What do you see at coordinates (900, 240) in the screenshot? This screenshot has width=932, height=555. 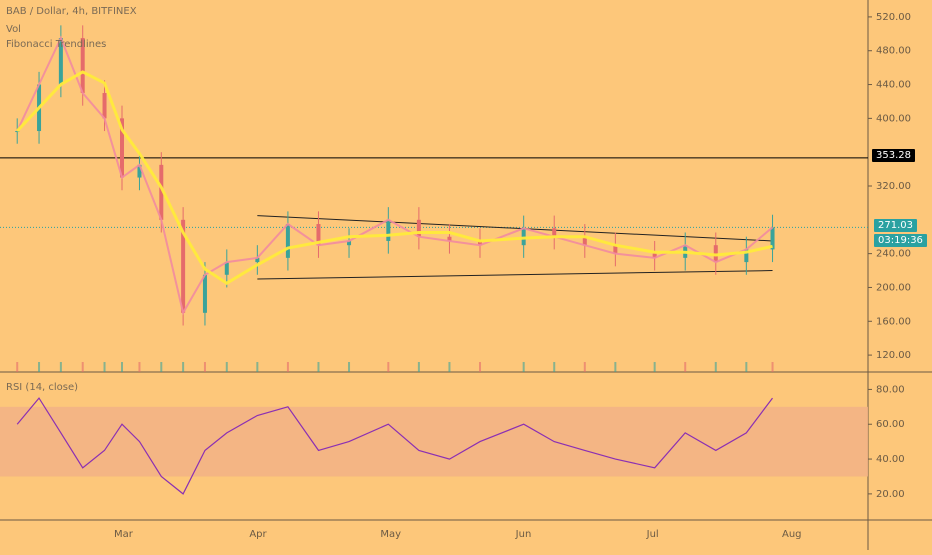 I see `countdown-tag: 03:19:36` at bounding box center [900, 240].